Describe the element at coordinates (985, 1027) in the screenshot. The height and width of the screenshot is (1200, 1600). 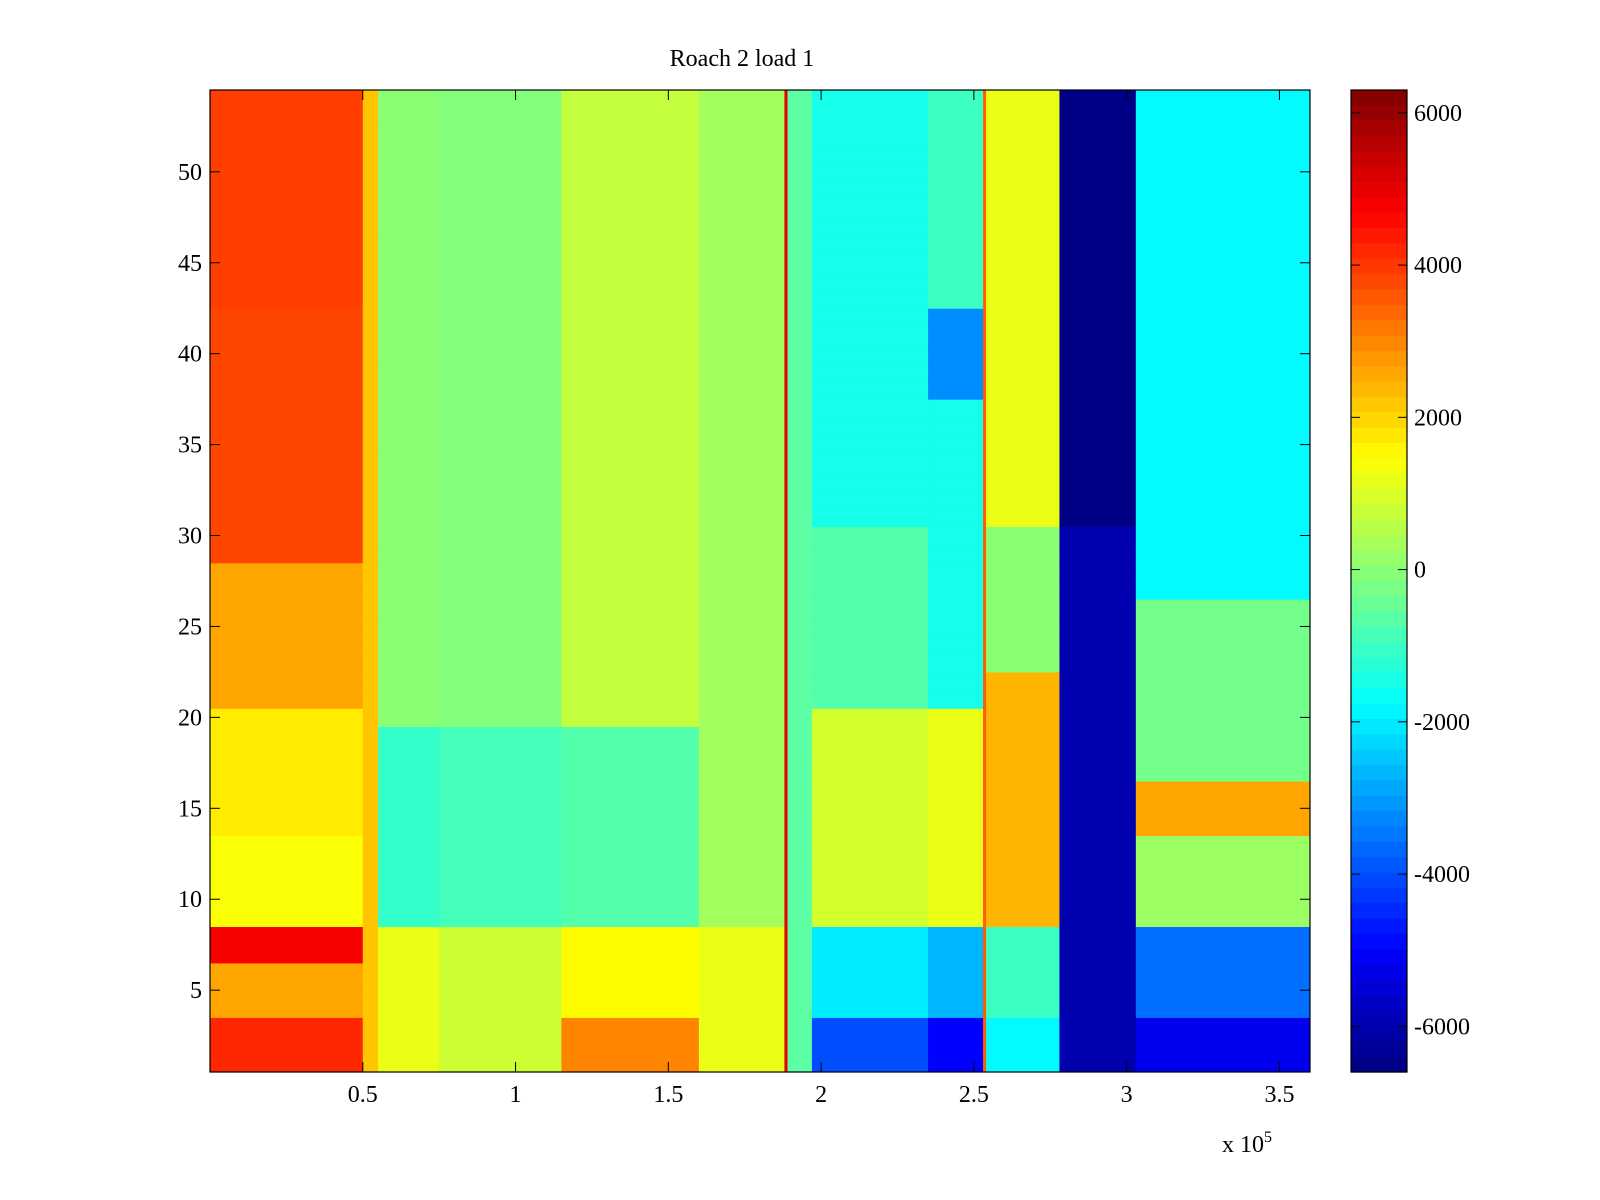
I see `heatmap-cell-band10-row3` at that location.